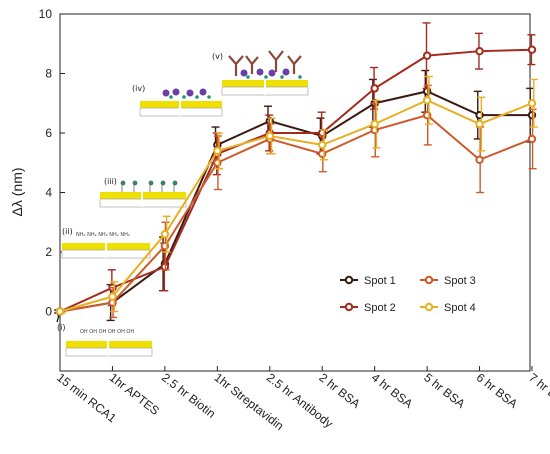  What do you see at coordinates (460, 281) in the screenshot?
I see `legend-label-spot-3: Spot 3` at bounding box center [460, 281].